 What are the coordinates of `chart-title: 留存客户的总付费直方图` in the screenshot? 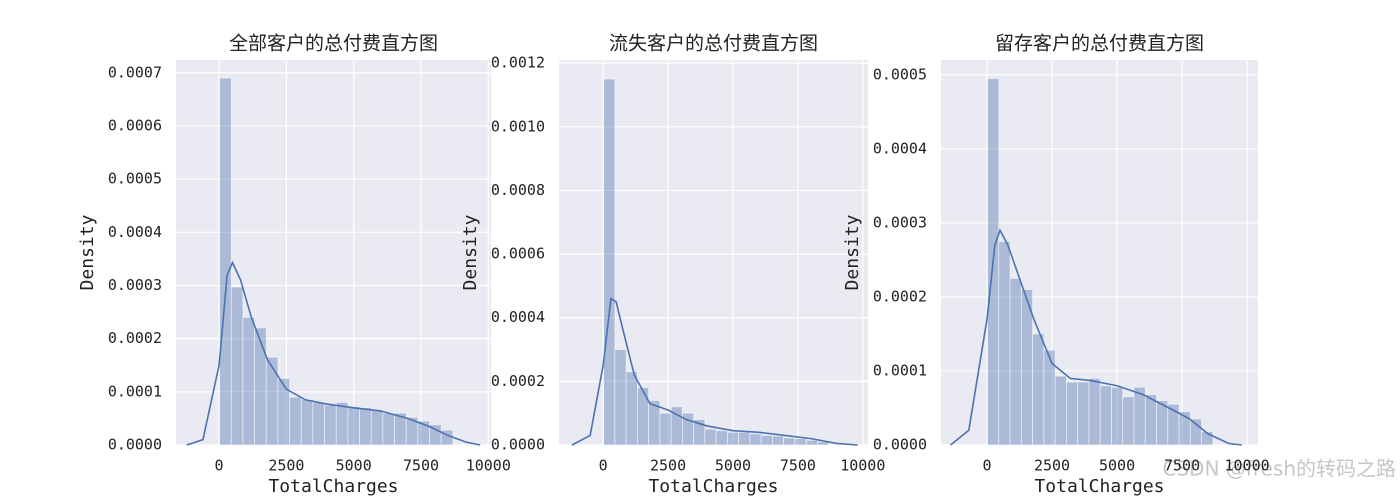 It's located at (1099, 44).